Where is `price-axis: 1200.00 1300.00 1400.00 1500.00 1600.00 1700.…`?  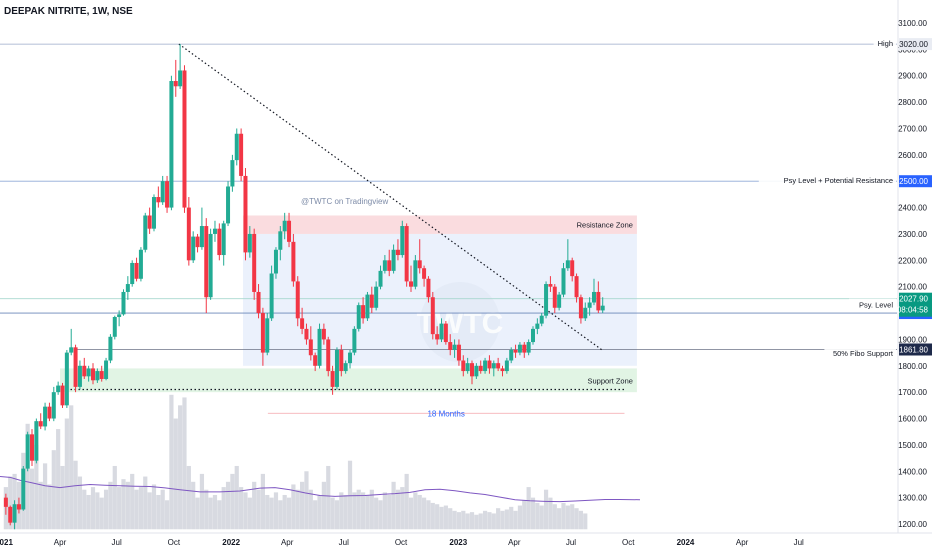
price-axis: 1200.00 1300.00 1400.00 1500.00 1600.00 1700.… is located at coordinates (914, 274).